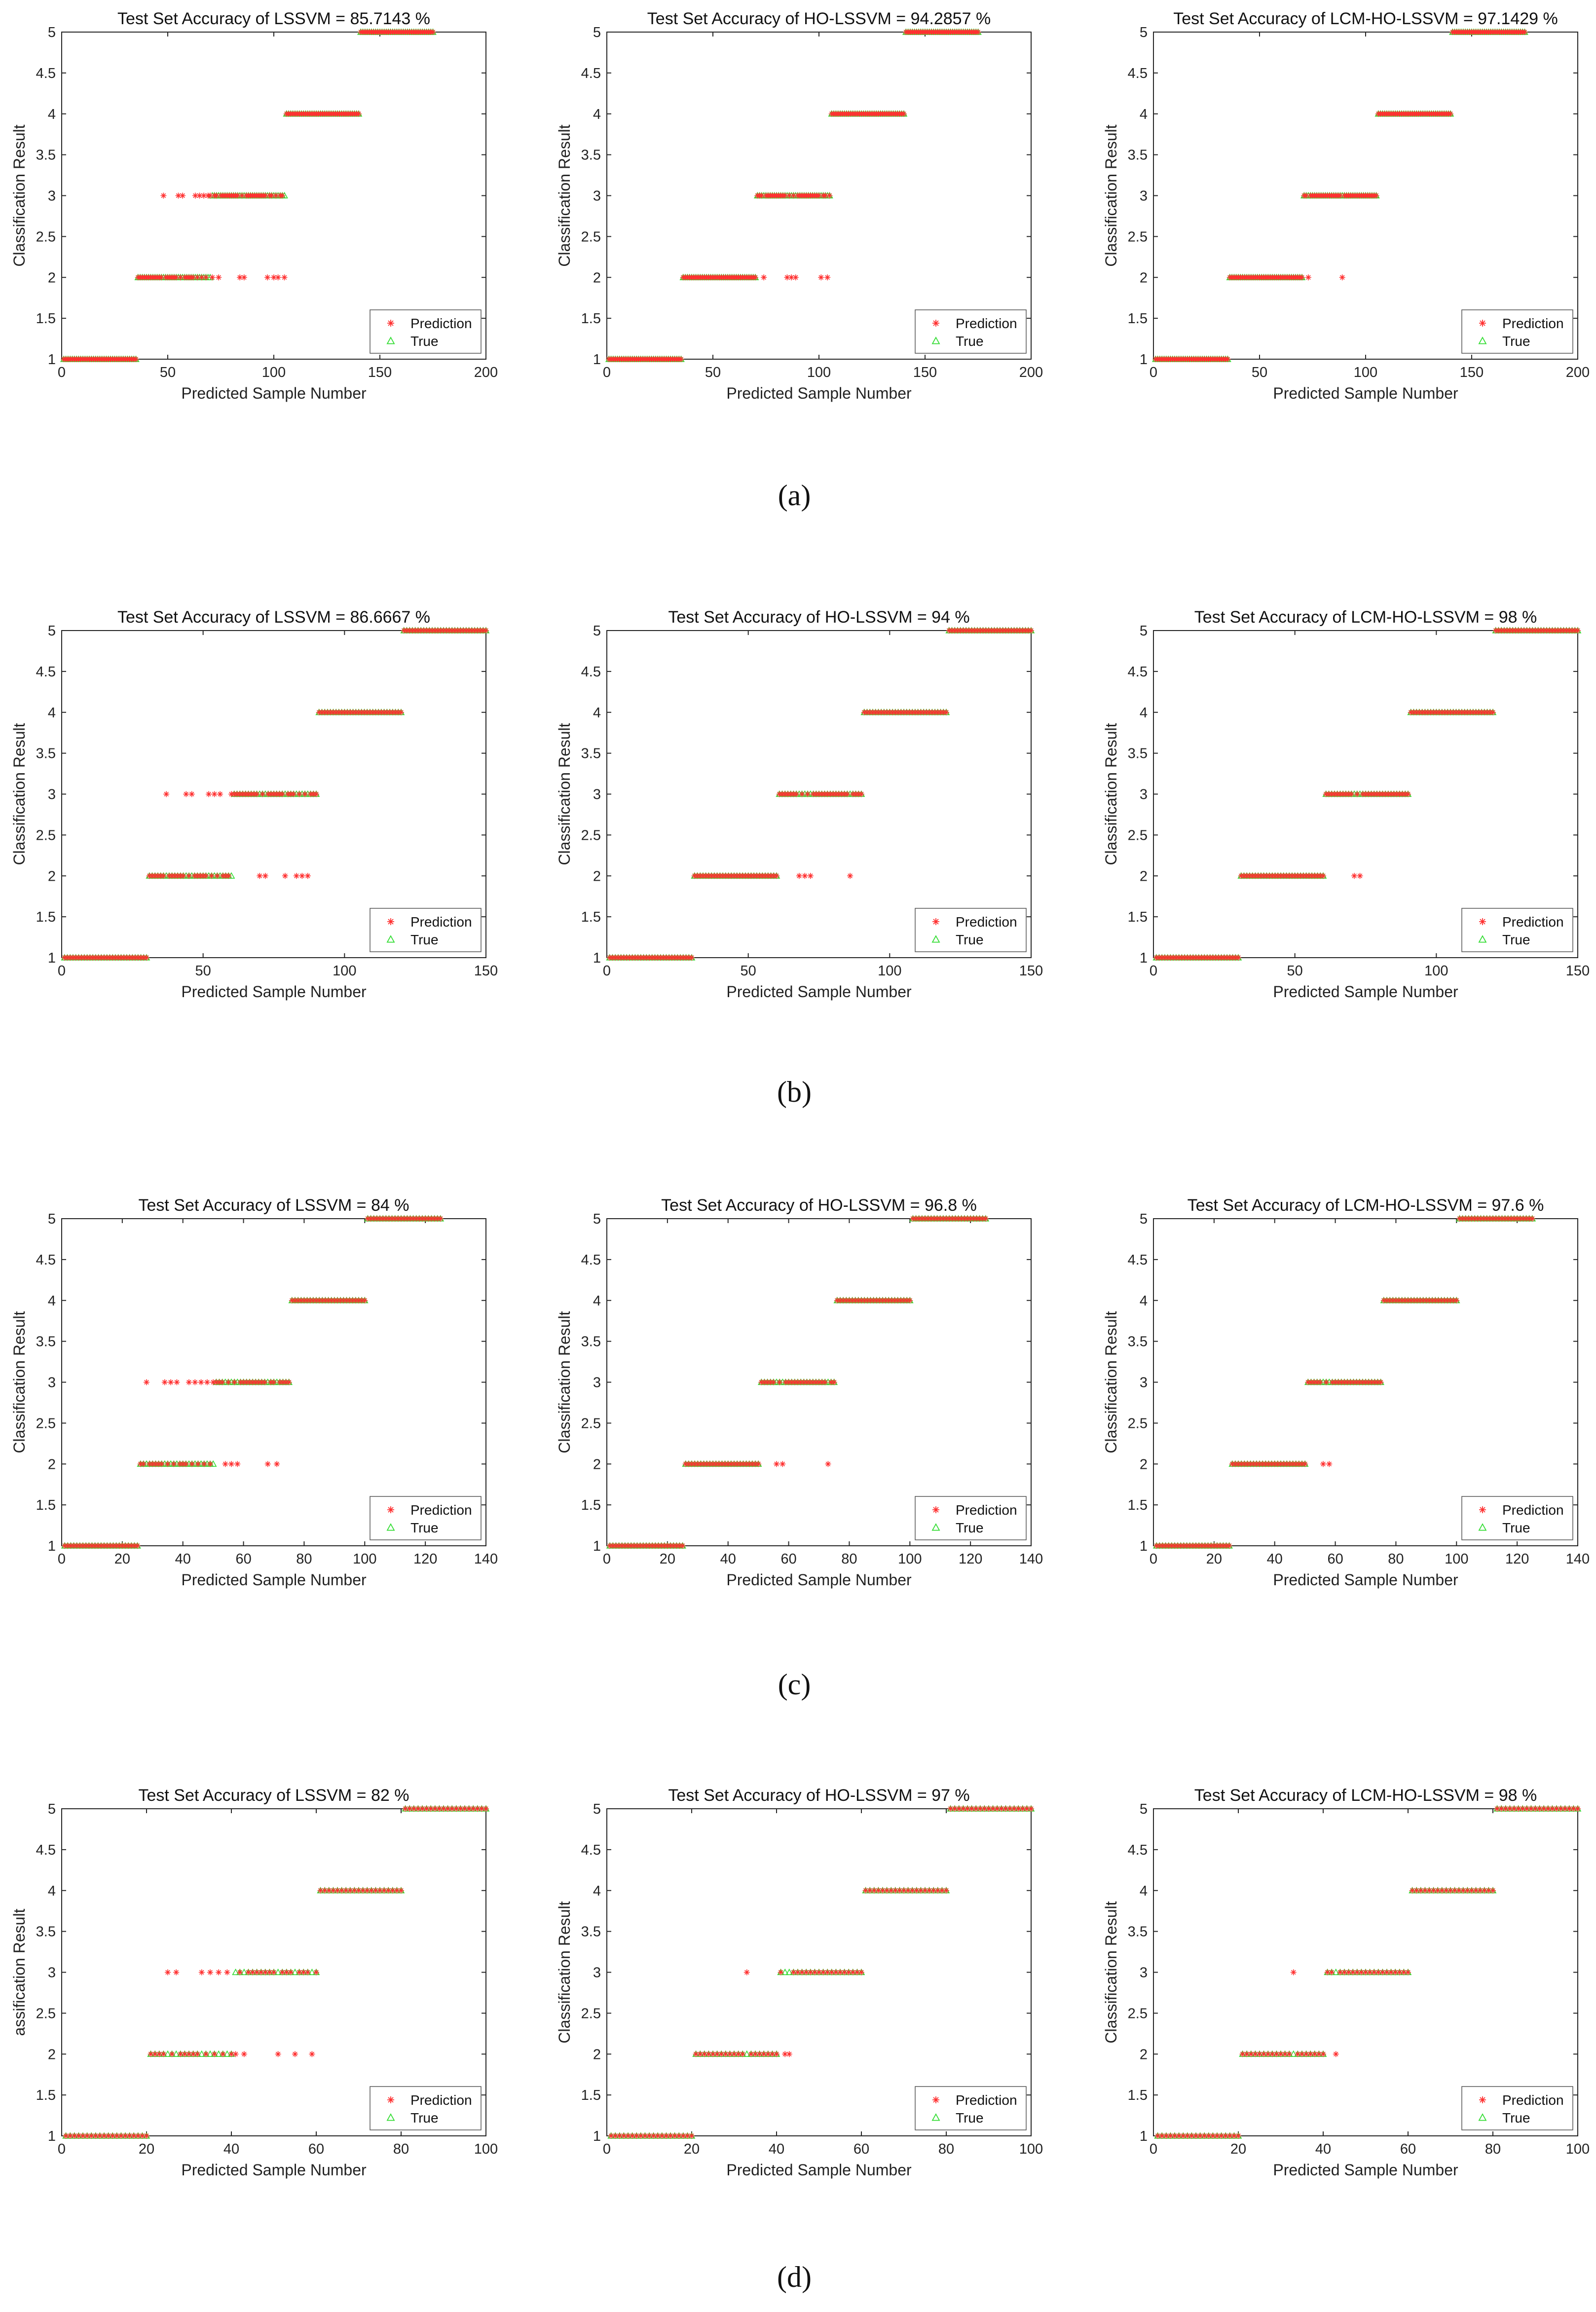 Image resolution: width=1596 pixels, height=2312 pixels. Describe the element at coordinates (426, 331) in the screenshot. I see `legend: Prediction True` at that location.